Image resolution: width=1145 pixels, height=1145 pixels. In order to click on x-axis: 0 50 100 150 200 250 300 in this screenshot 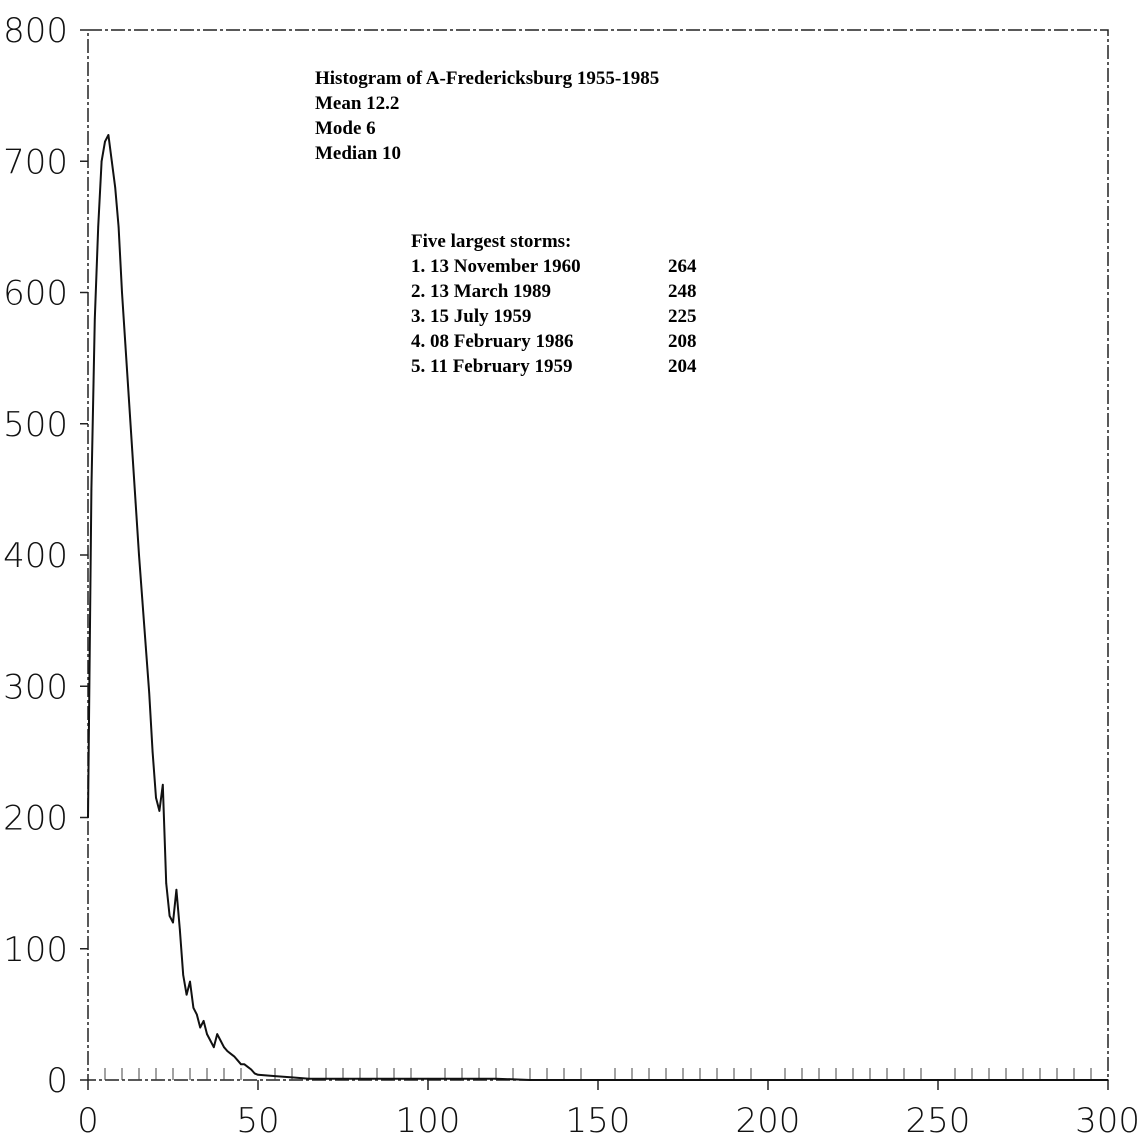, I will do `click(608, 1104)`.